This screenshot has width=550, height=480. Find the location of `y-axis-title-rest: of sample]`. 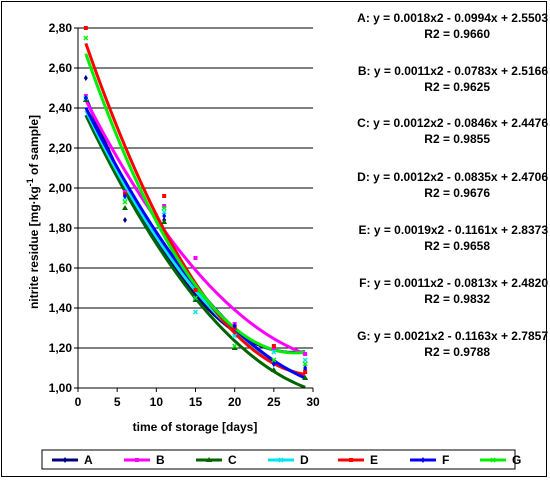

y-axis-title-rest: of sample] is located at coordinates (34, 146).